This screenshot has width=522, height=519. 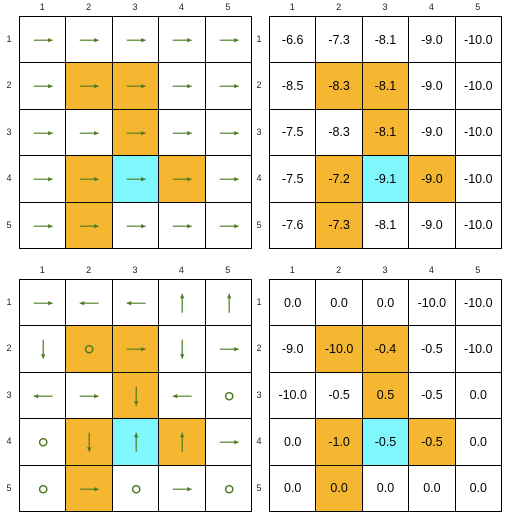 I want to click on grid-cell: -7.5, so click(x=293, y=133).